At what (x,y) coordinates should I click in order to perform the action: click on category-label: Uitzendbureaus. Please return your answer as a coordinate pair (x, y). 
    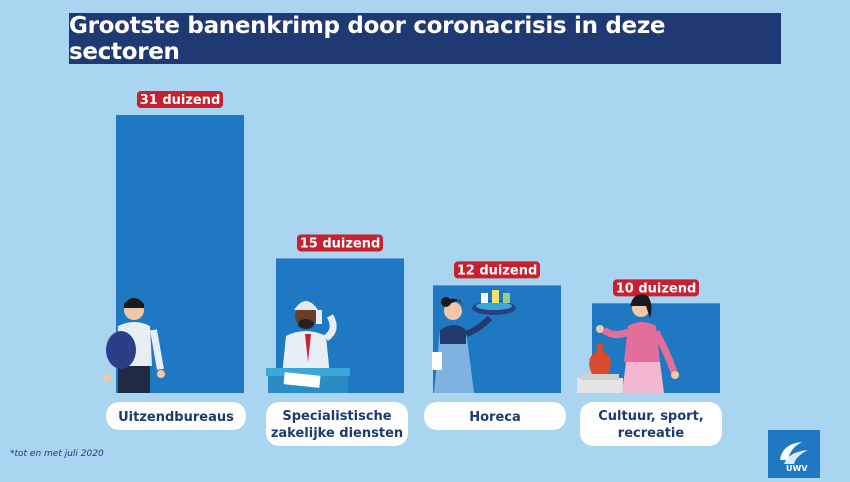
    Looking at the image, I should click on (176, 417).